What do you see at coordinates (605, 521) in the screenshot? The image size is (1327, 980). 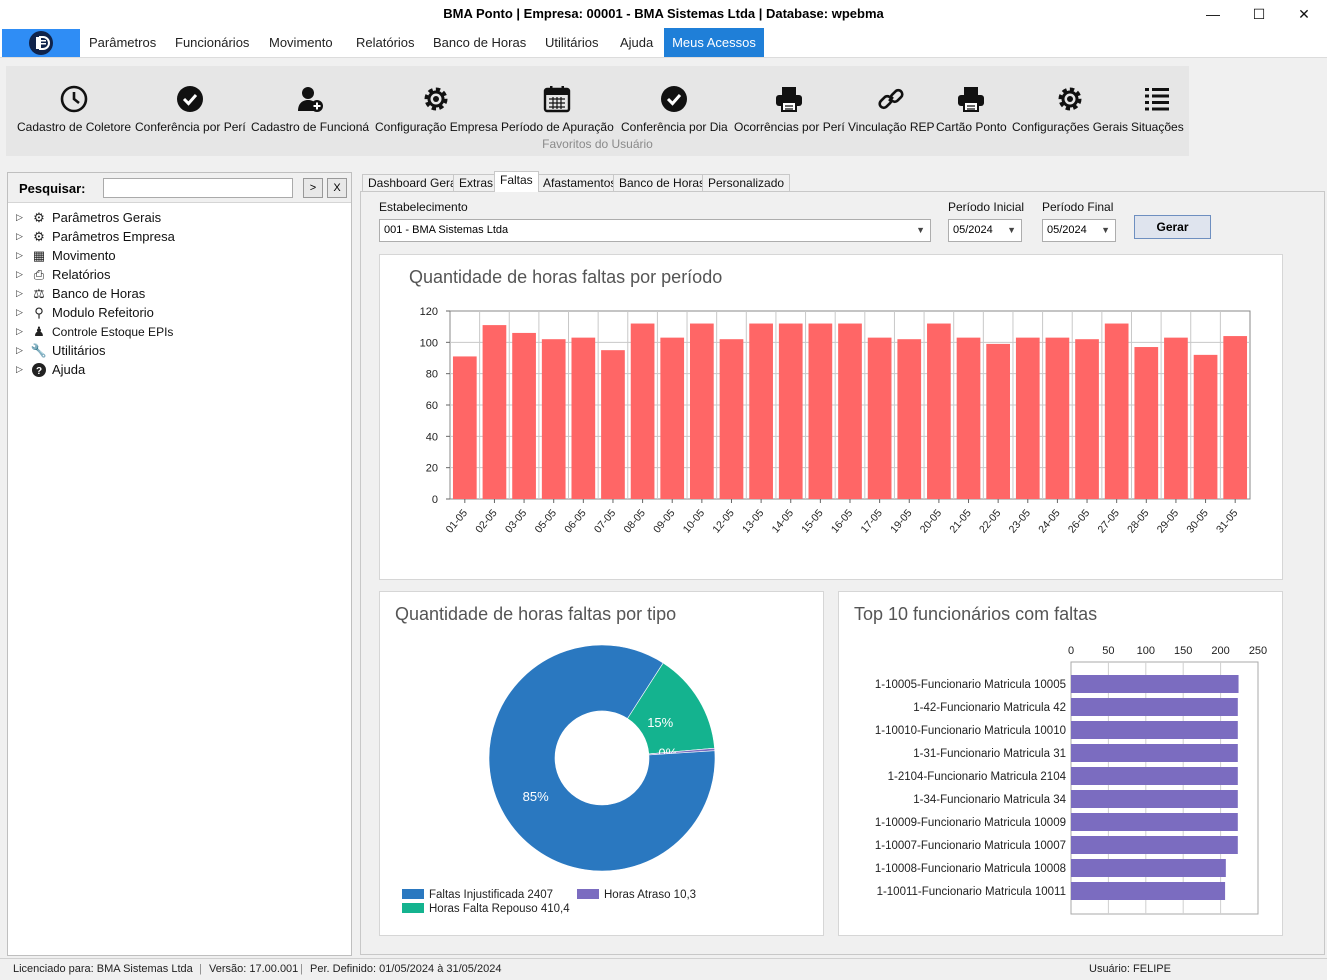 I see `x-tick-label: 07-05` at bounding box center [605, 521].